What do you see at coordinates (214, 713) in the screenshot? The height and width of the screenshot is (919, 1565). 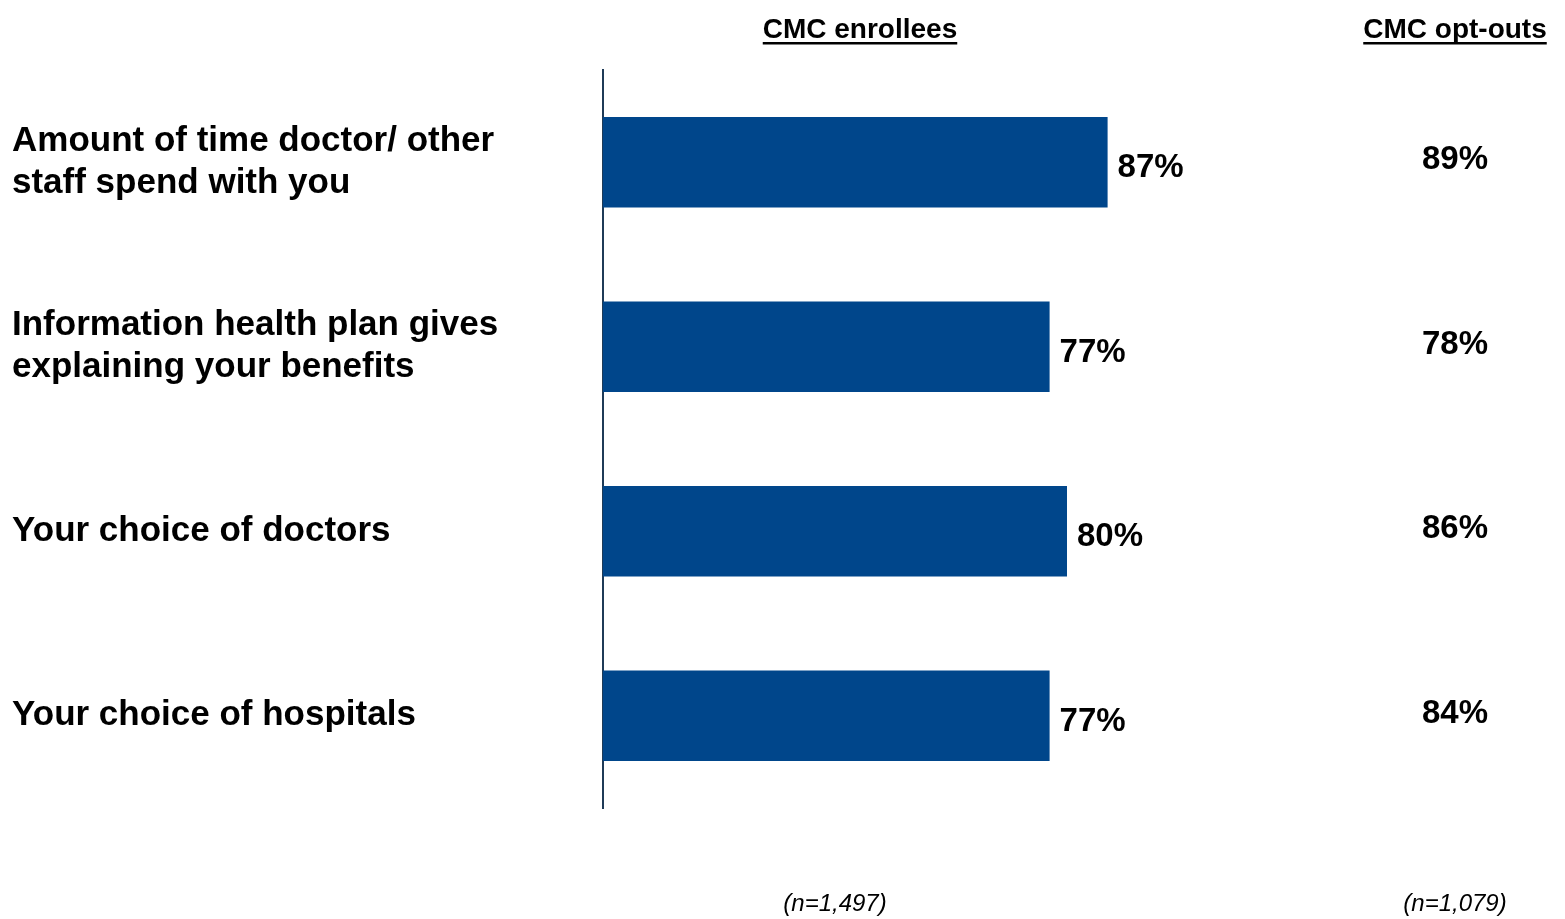 I see `y-tick-label: Your choice of hospitals` at bounding box center [214, 713].